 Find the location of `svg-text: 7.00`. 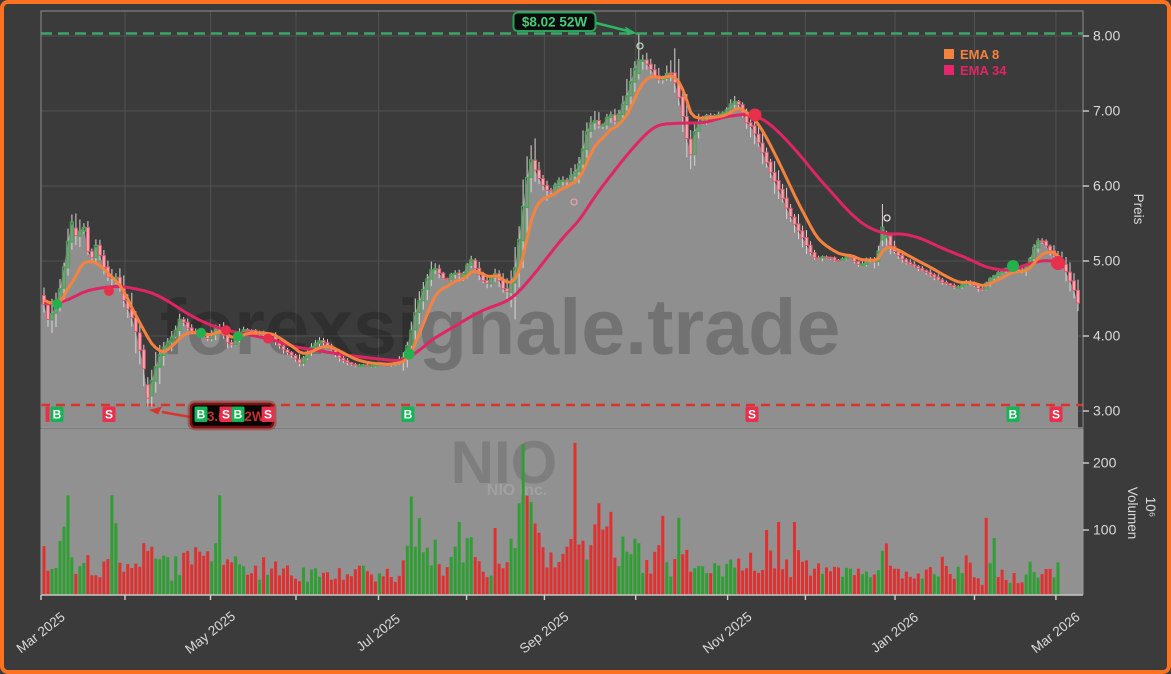

svg-text: 7.00 is located at coordinates (1106, 111).